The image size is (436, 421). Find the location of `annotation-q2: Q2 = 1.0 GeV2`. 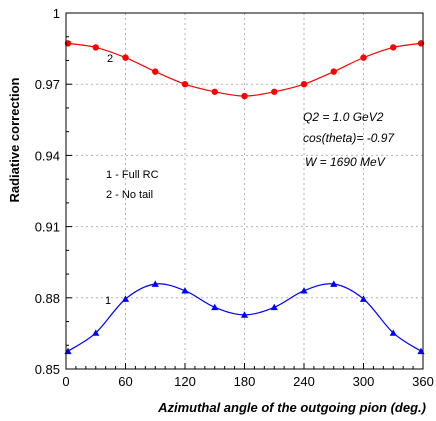

annotation-q2: Q2 = 1.0 GeV2 is located at coordinates (343, 117).